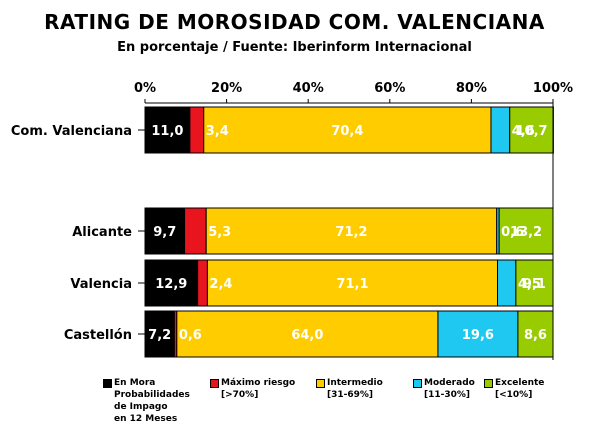 The height and width of the screenshot is (438, 589). I want to click on category-label: Castellón, so click(98, 335).